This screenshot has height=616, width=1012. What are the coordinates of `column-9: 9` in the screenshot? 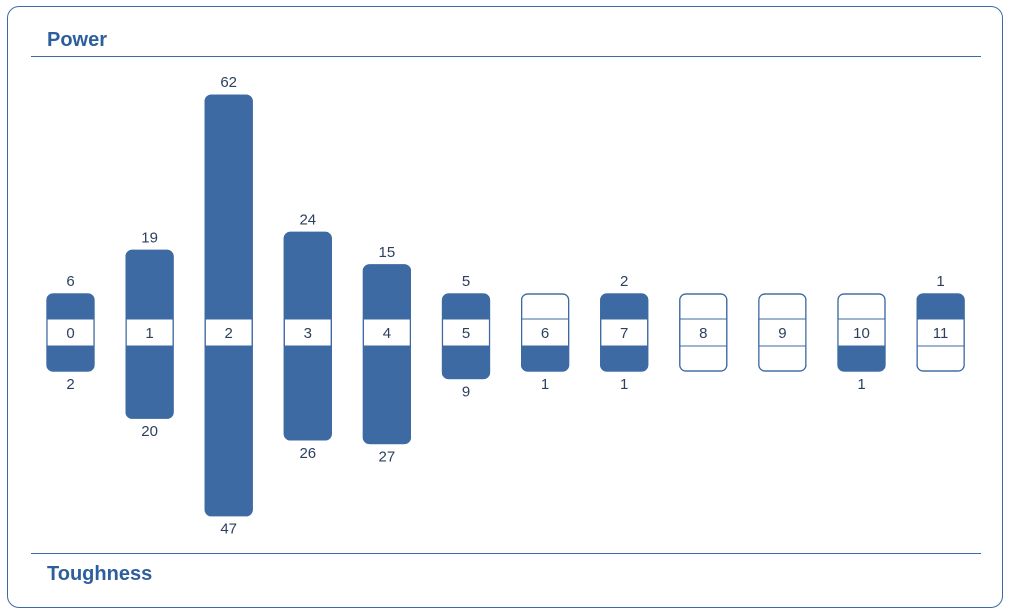 It's located at (782, 332).